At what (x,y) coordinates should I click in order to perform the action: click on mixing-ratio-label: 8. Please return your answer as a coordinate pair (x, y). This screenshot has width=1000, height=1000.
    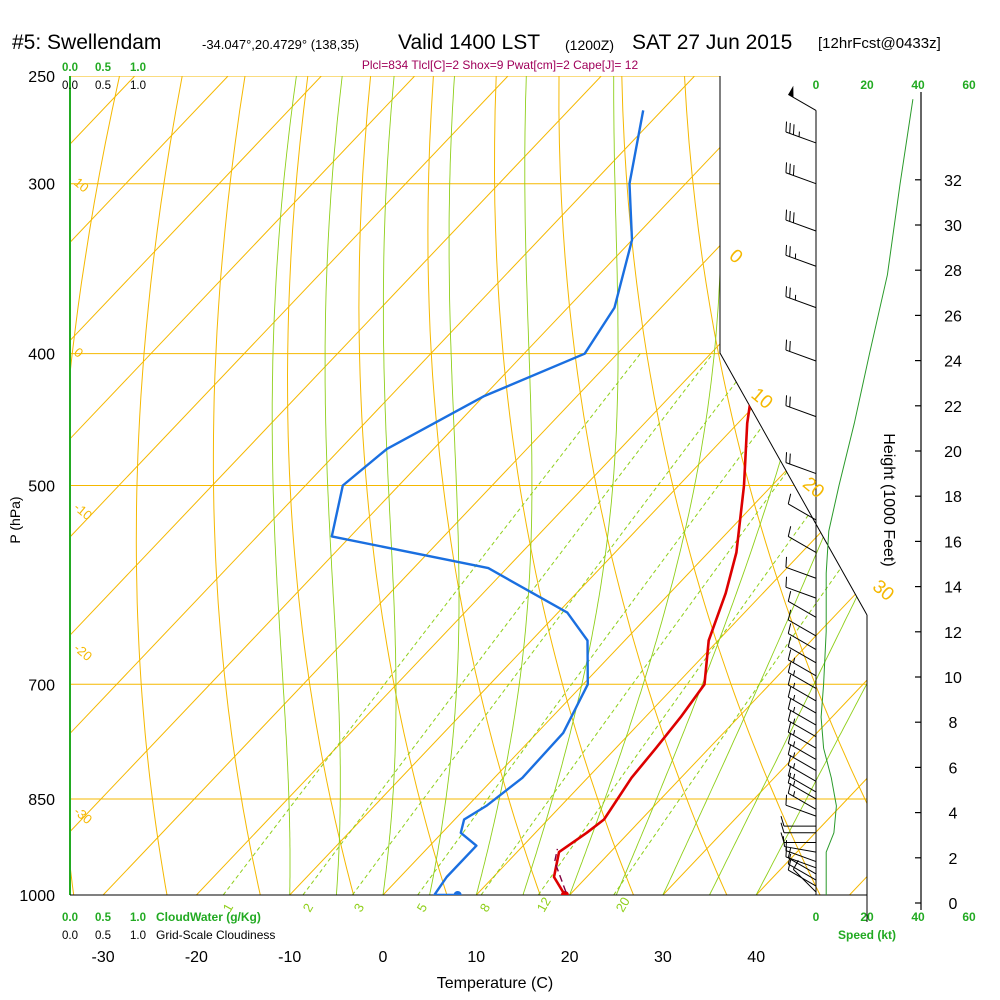
    Looking at the image, I should click on (485, 908).